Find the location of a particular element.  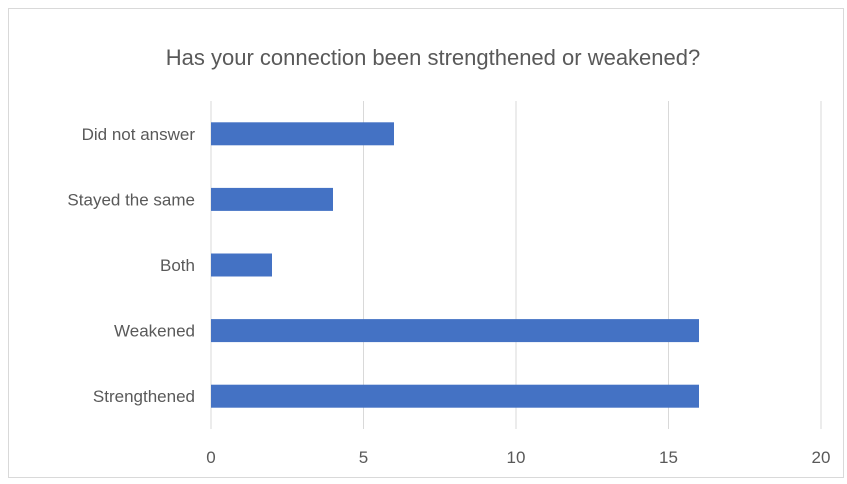

category-label-both: Both is located at coordinates (177, 265).